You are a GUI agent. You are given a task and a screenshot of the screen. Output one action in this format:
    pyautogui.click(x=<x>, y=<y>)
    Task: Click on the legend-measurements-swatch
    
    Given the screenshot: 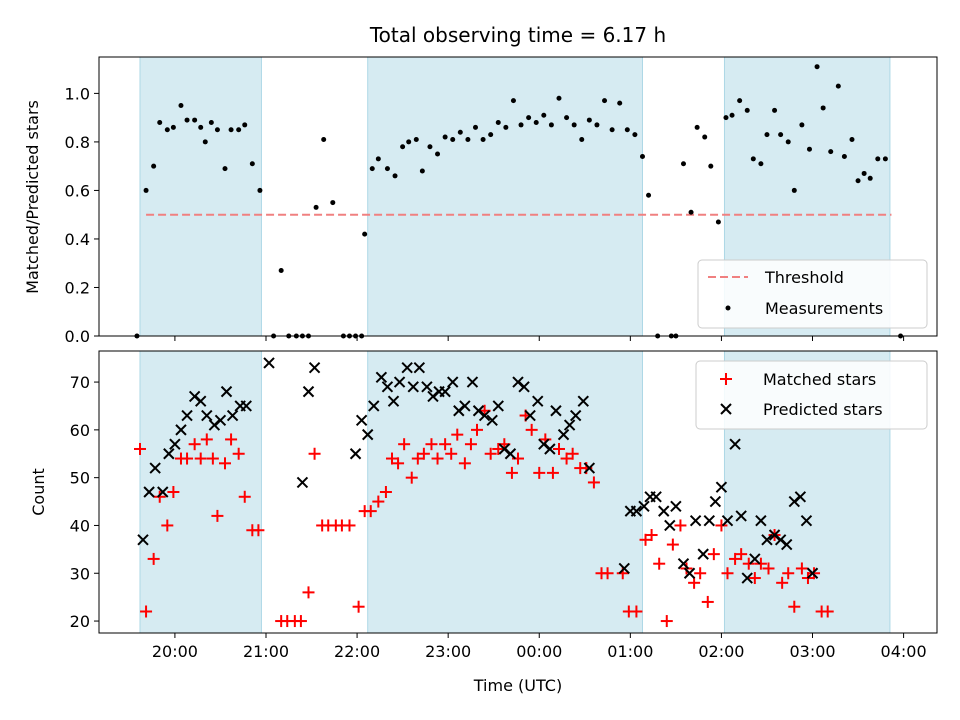 What is the action you would take?
    pyautogui.click(x=728, y=308)
    